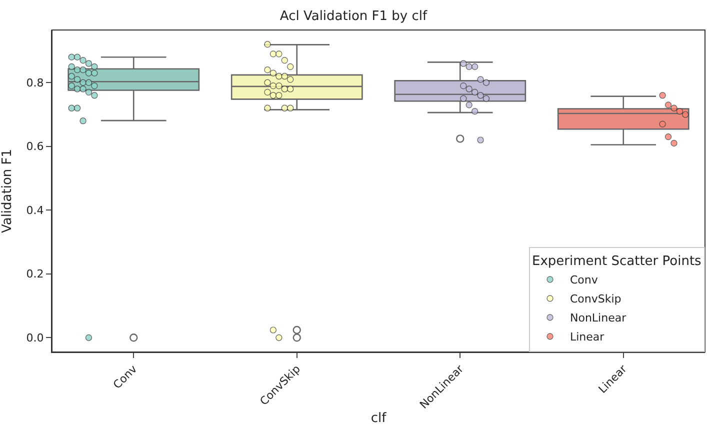 The width and height of the screenshot is (707, 426). Describe the element at coordinates (596, 299) in the screenshot. I see `legend-label: ConvSkip` at that location.